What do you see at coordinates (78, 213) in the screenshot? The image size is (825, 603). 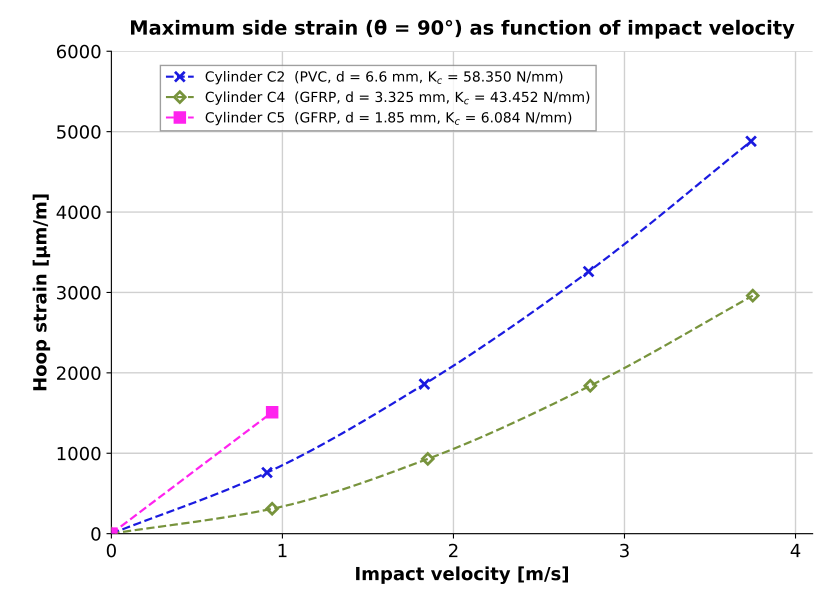 I see `y-tick-label: 4000` at bounding box center [78, 213].